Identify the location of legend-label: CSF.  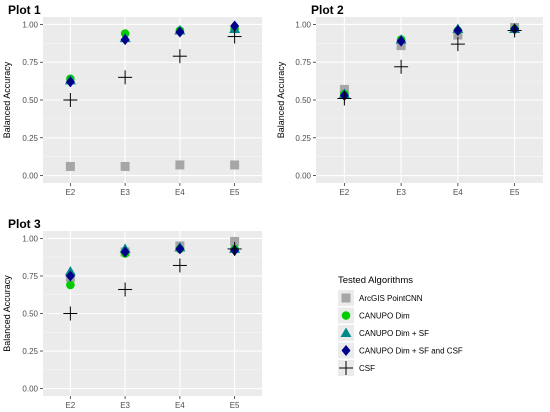
(367, 368).